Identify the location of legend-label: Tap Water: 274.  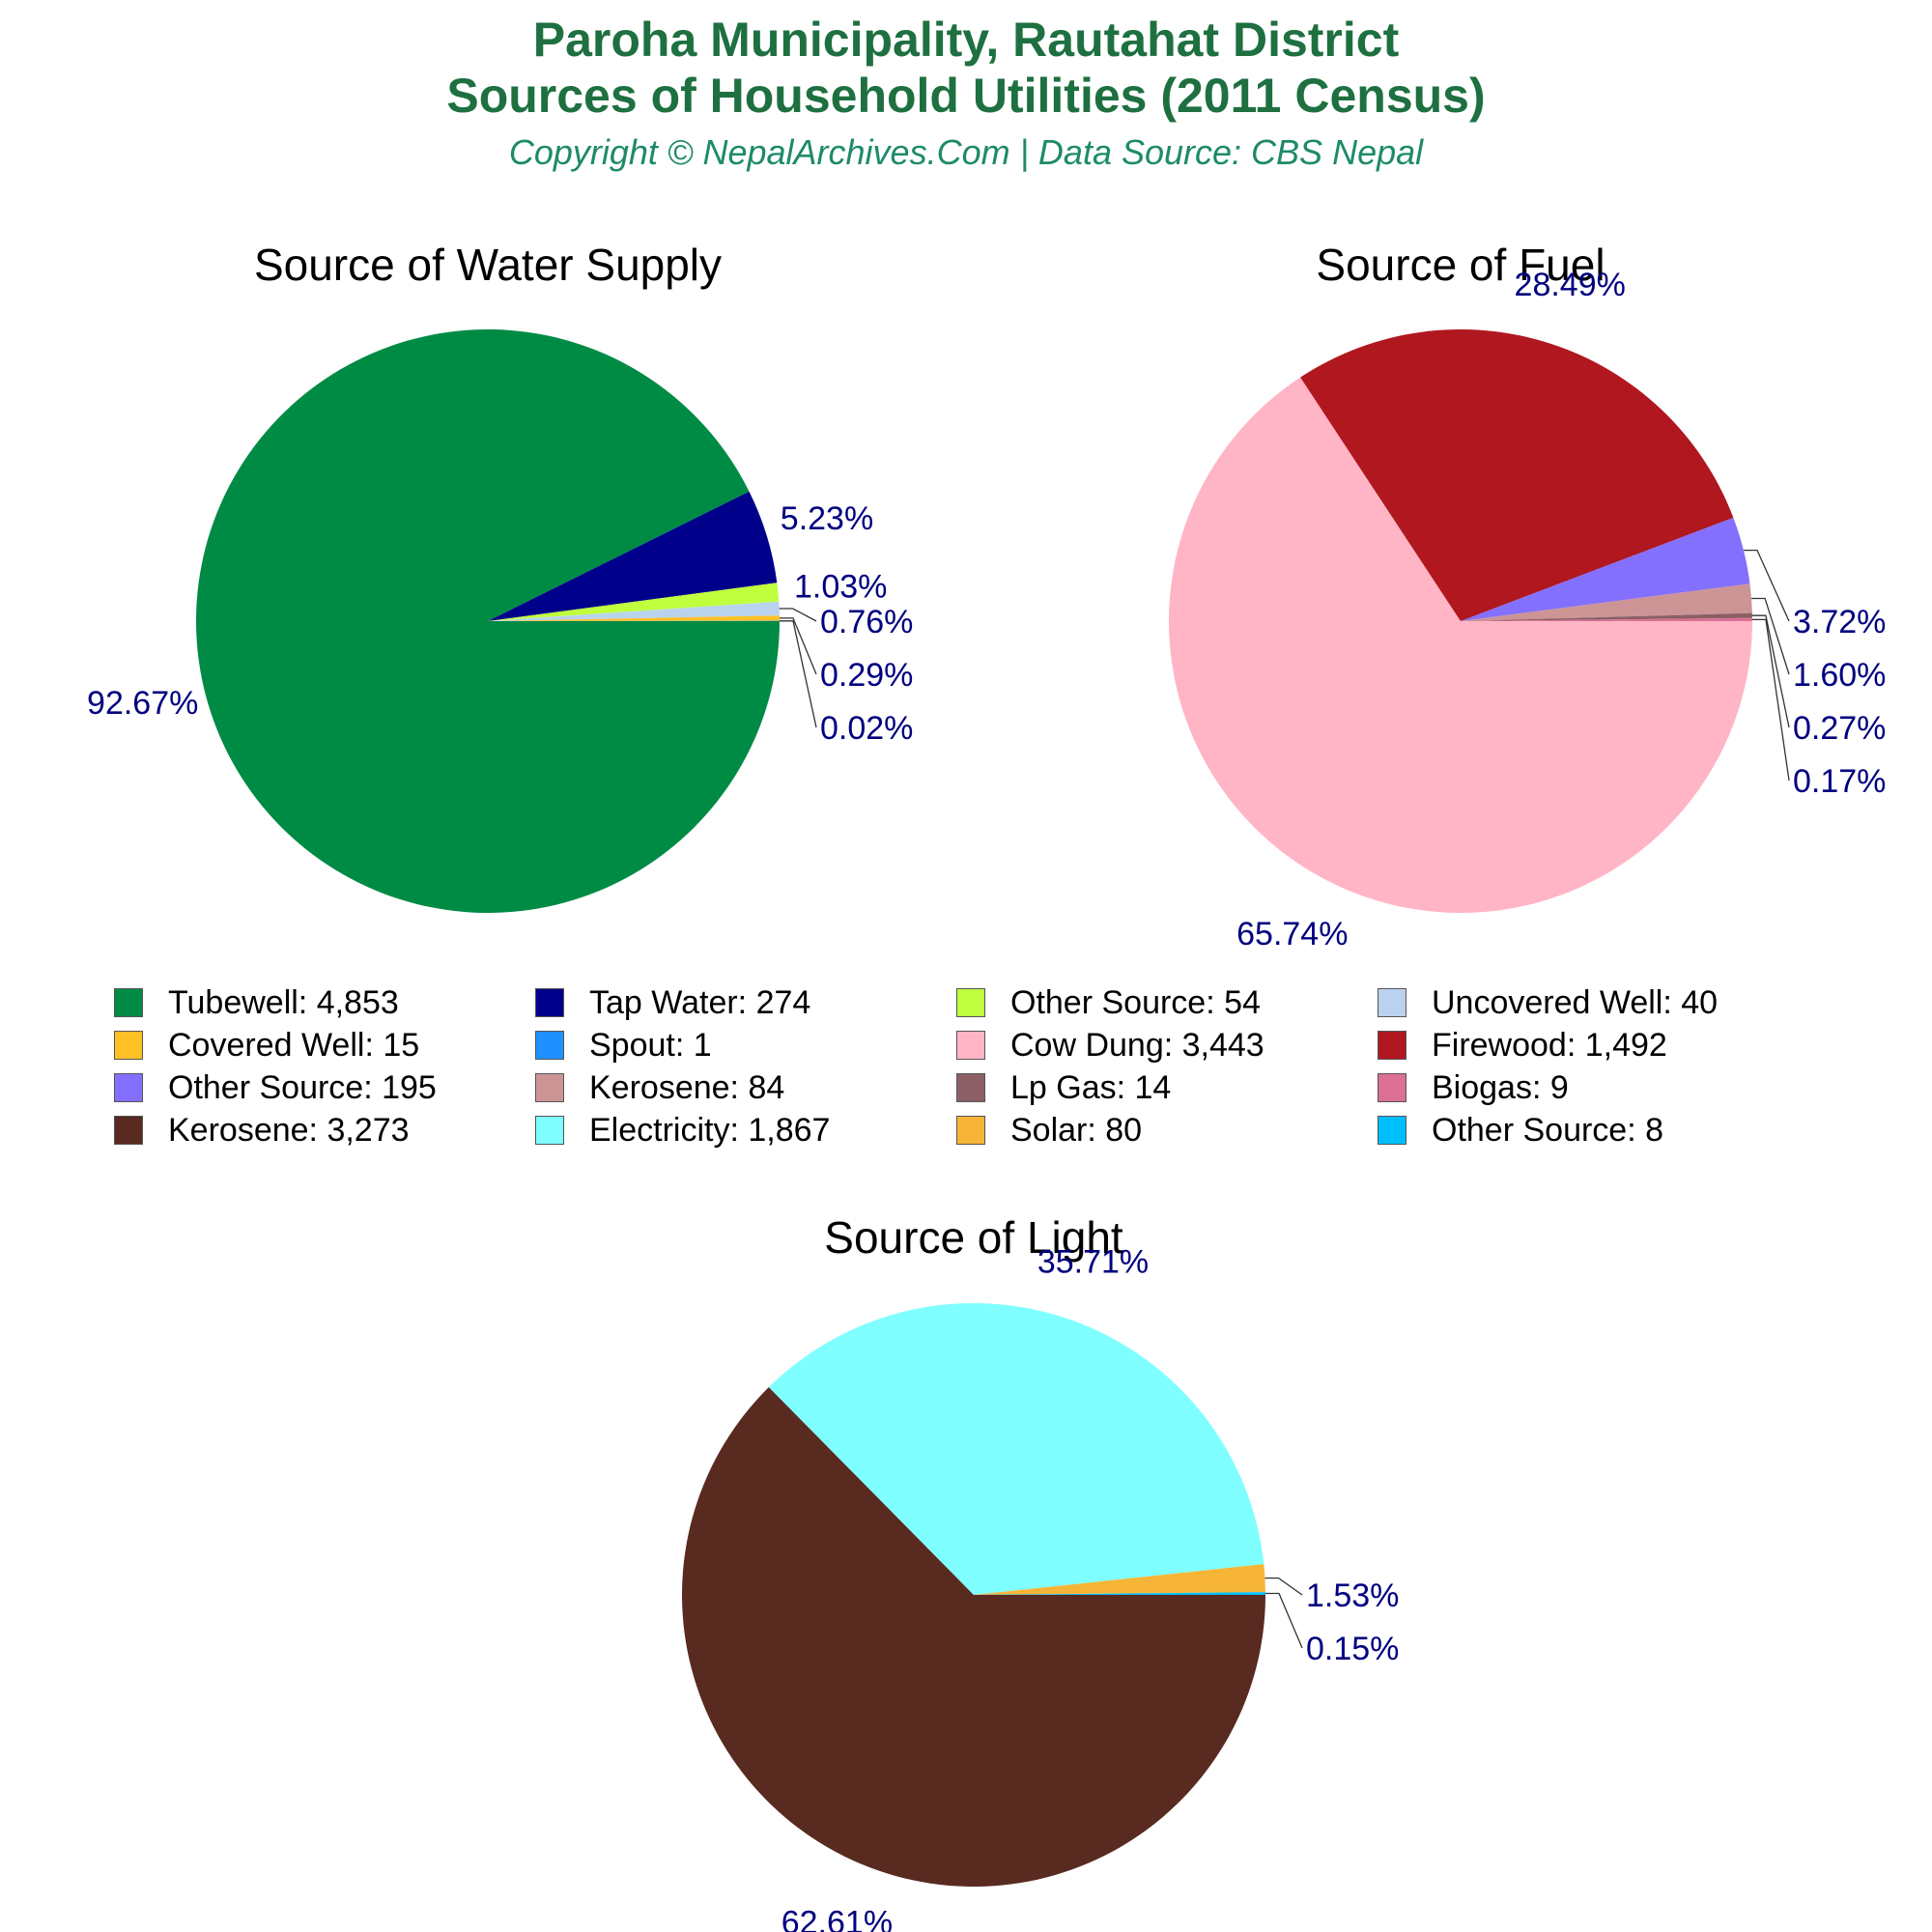
(700, 1002).